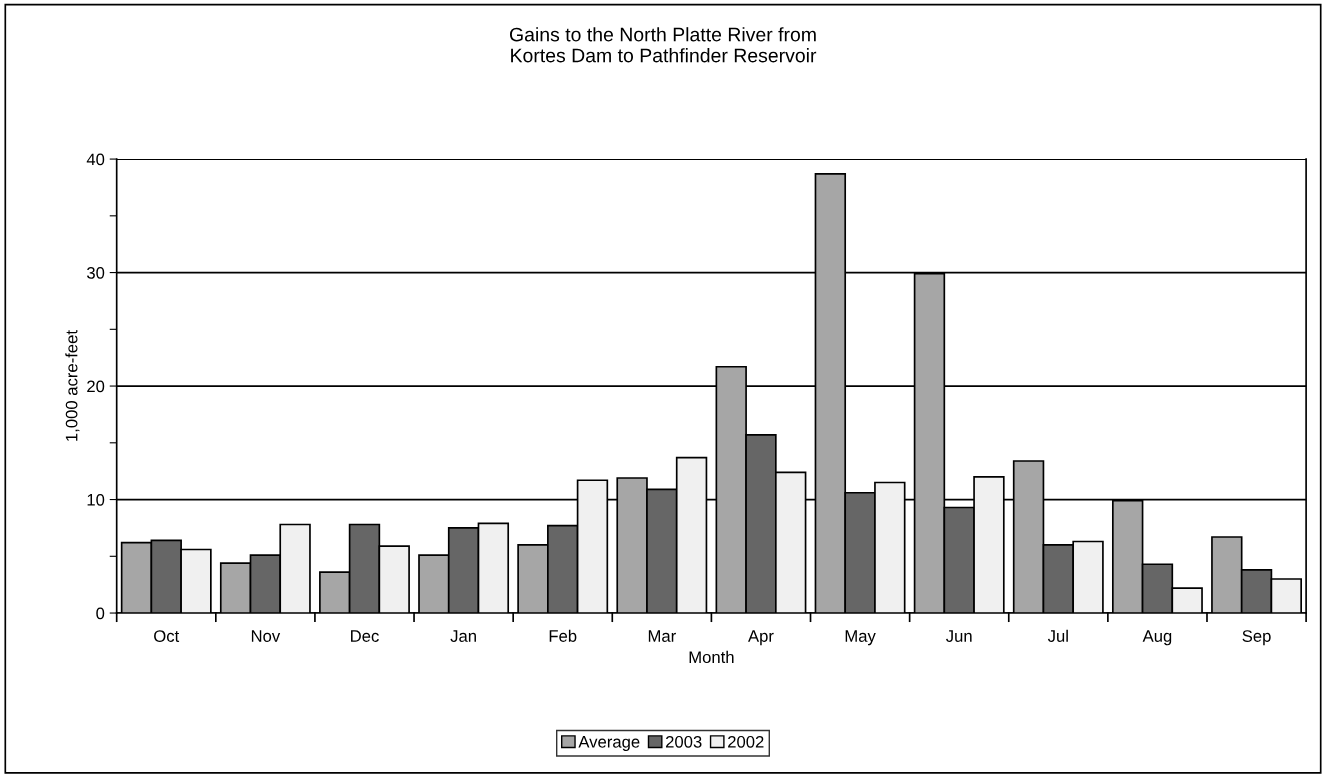 This screenshot has height=776, width=1326. Describe the element at coordinates (1057, 635) in the screenshot. I see `x-tick-label: Jul` at that location.